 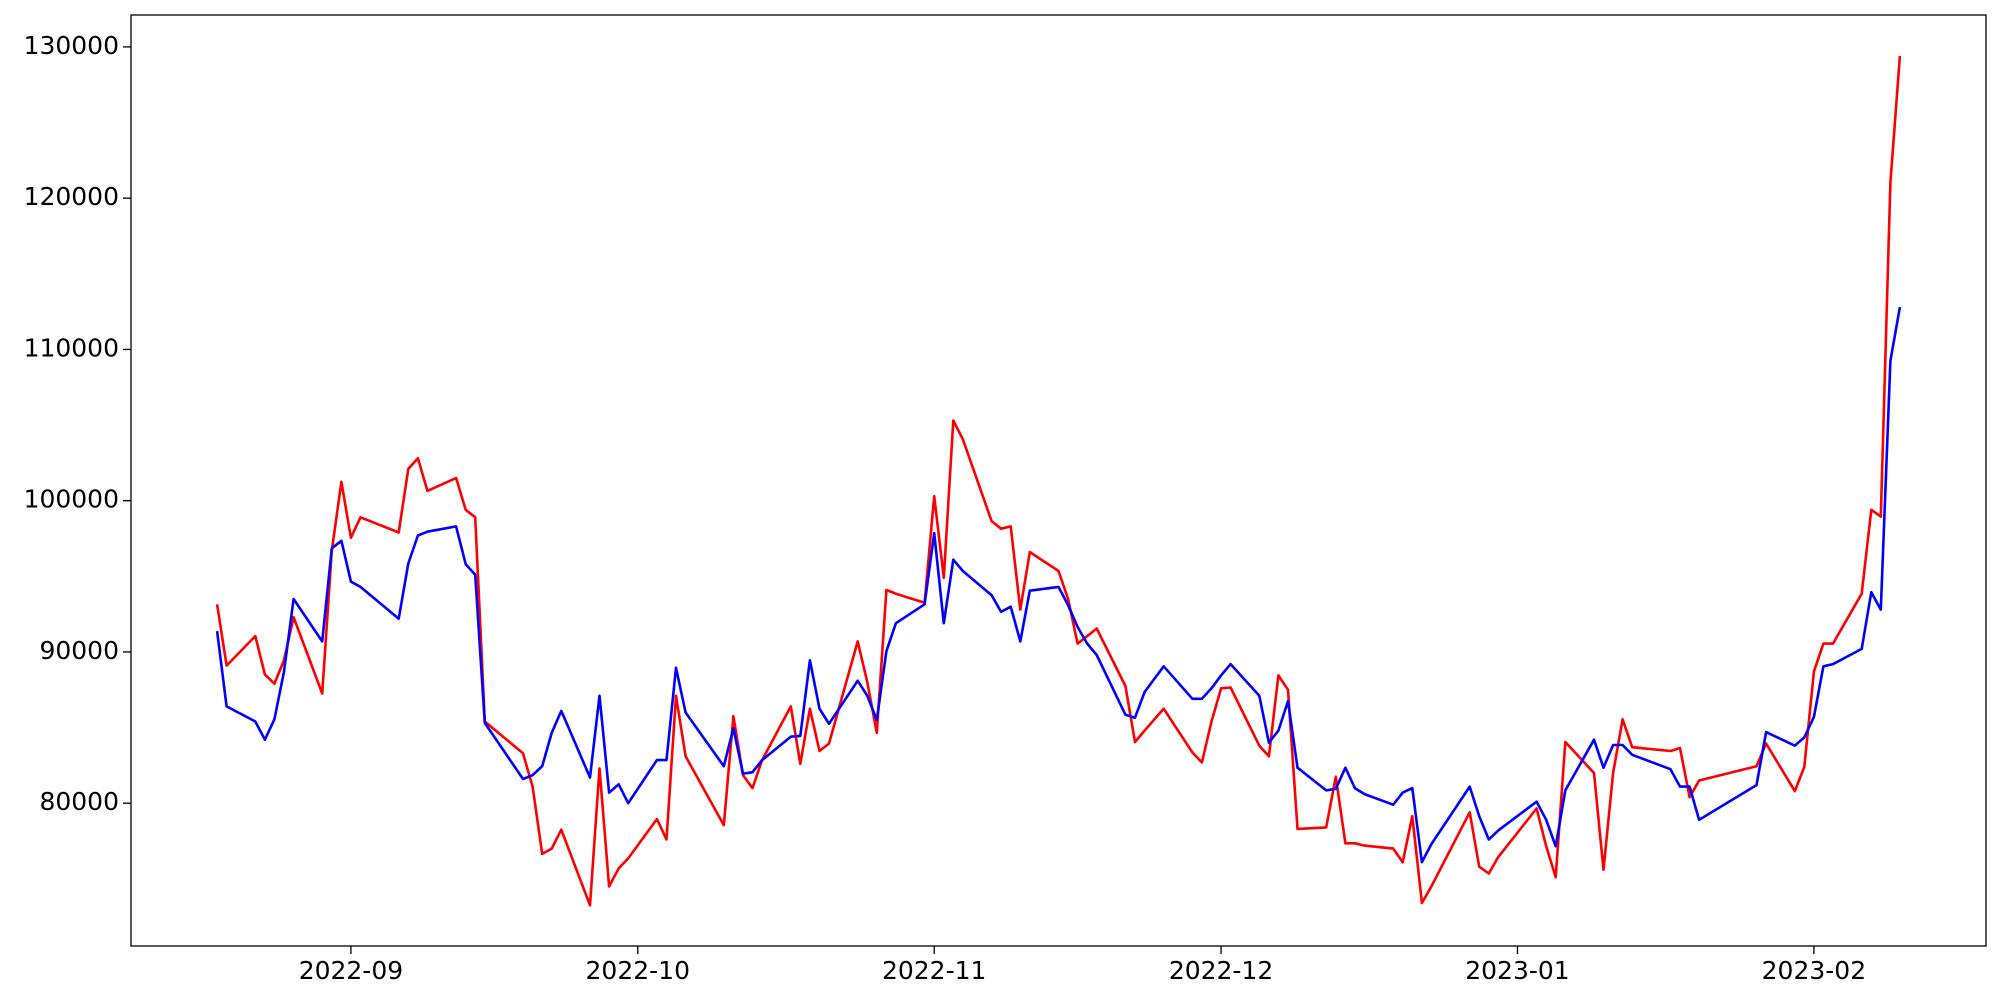 What do you see at coordinates (71, 45) in the screenshot?
I see `y-tick-label: 130000` at bounding box center [71, 45].